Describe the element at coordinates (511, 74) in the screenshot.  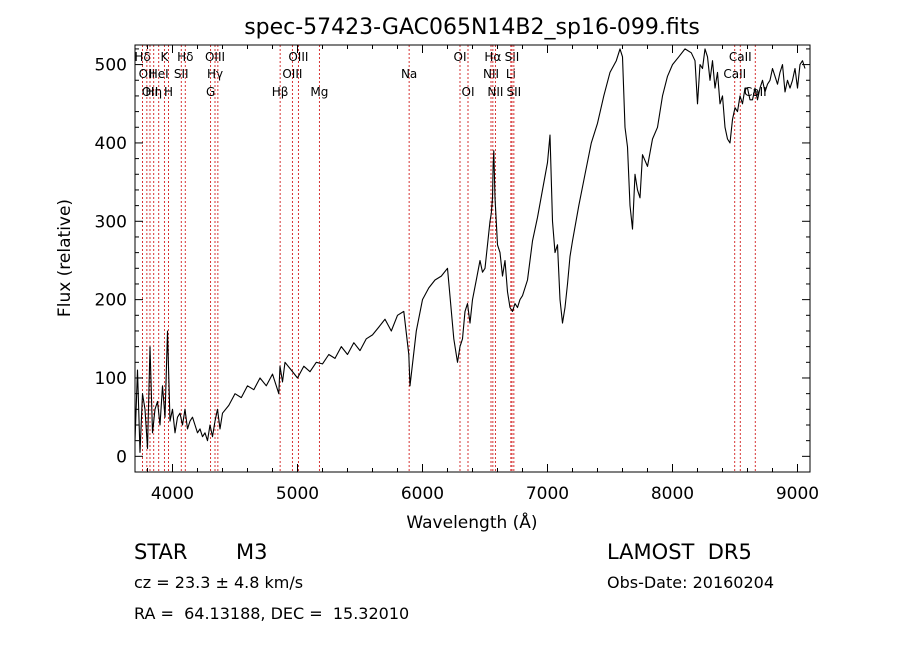
I see `line-label: Li` at that location.